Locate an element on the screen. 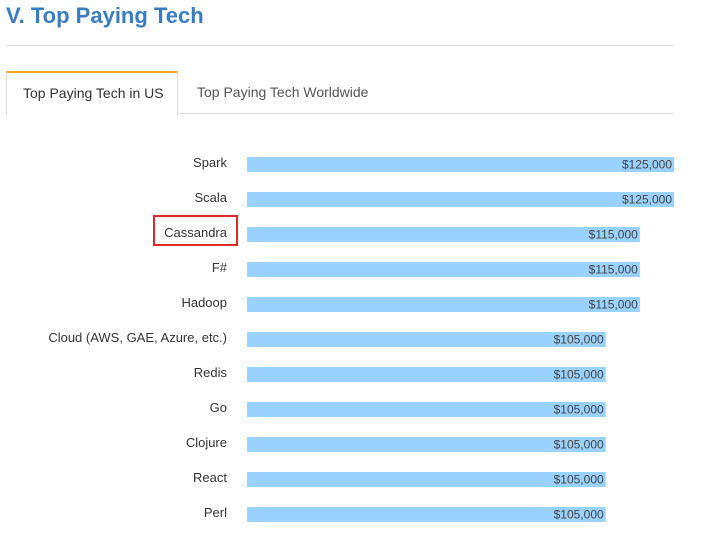 This screenshot has width=712, height=542. value-label-clojure: $105,000 is located at coordinates (579, 445).